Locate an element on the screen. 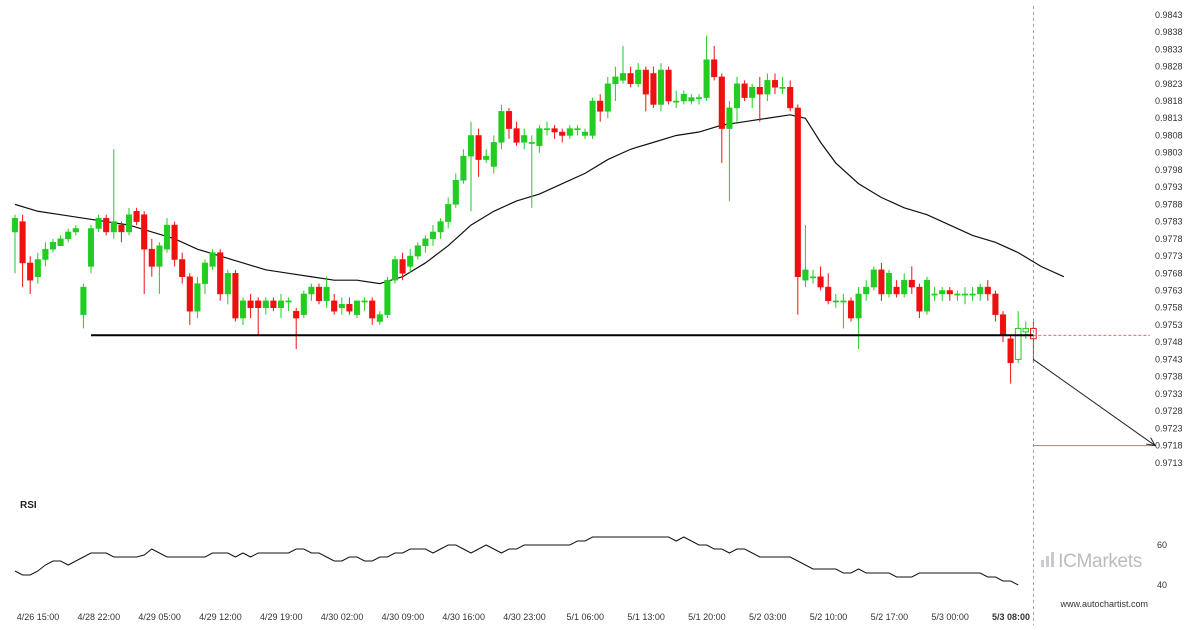  price-tick-label: 0.9793 is located at coordinates (1169, 187).